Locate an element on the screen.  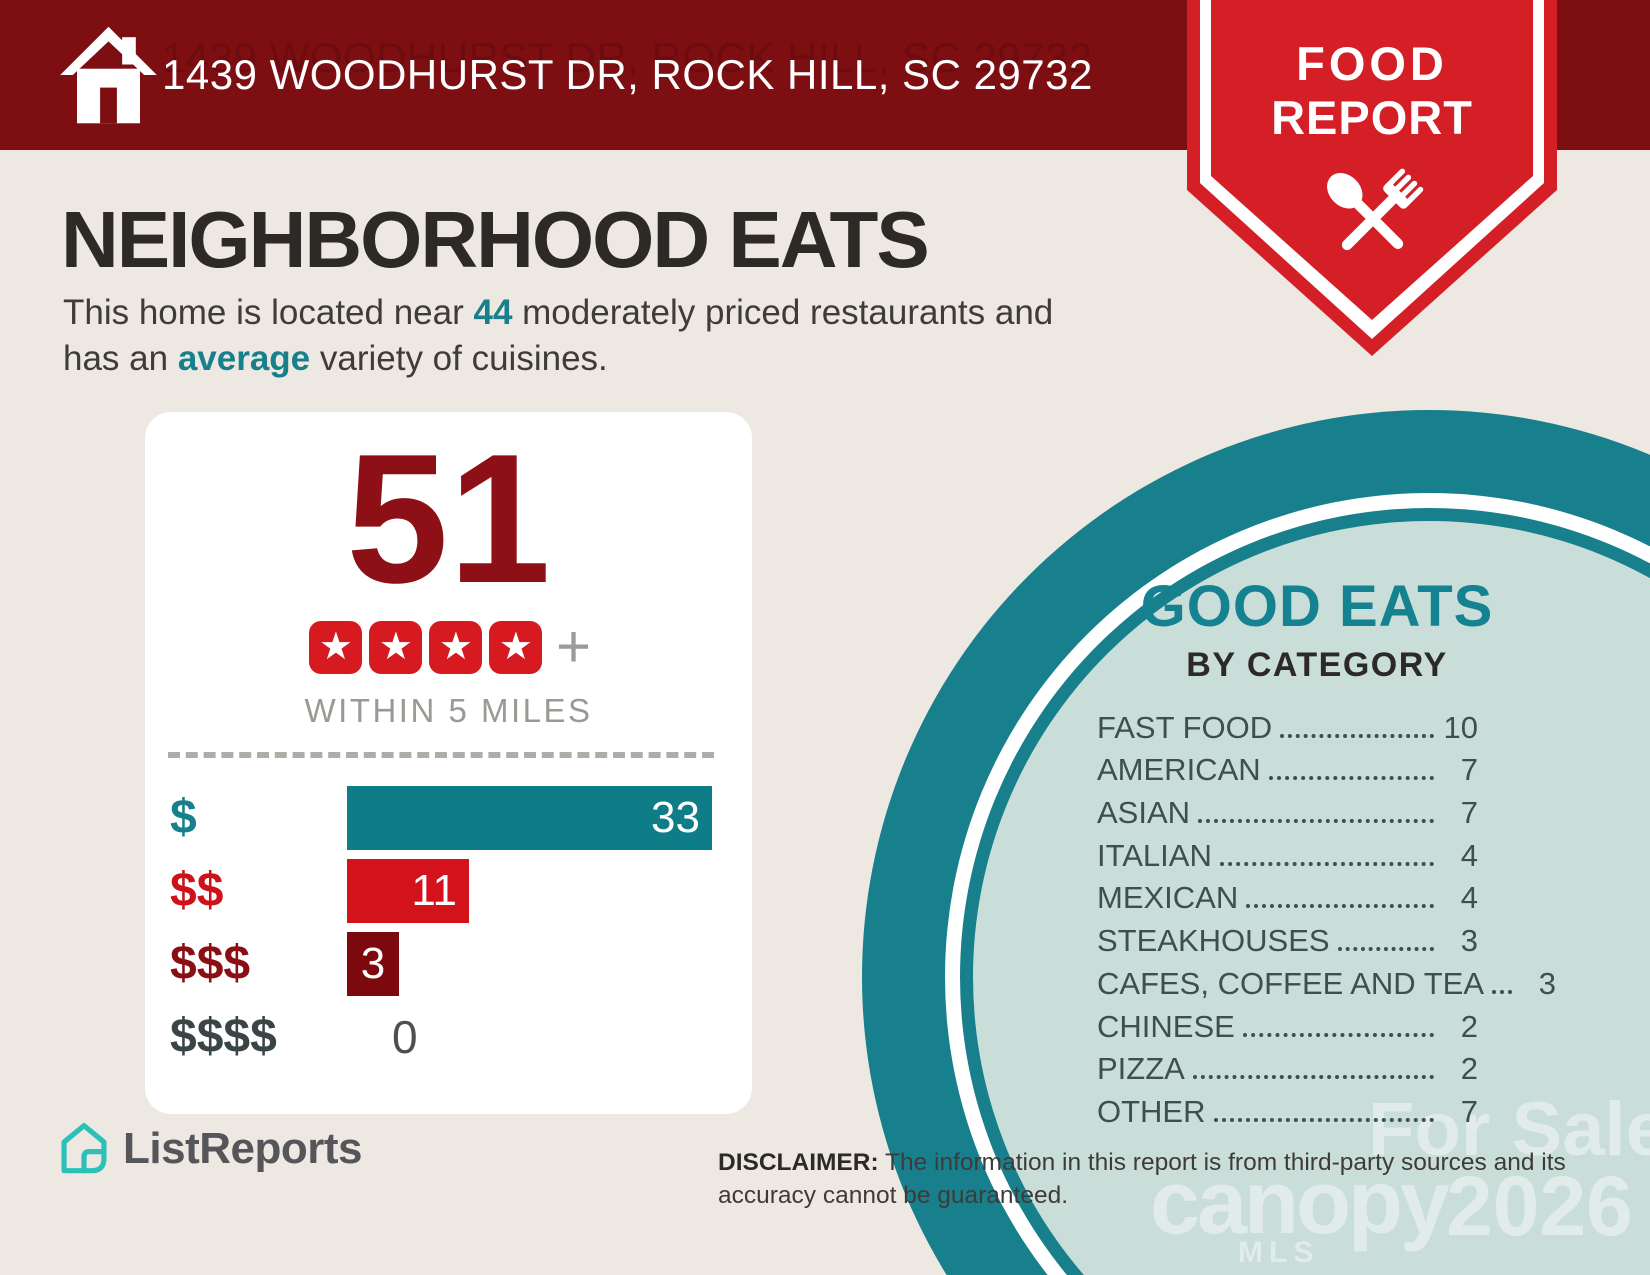
category-label: ASIAN is located at coordinates (1144, 813).